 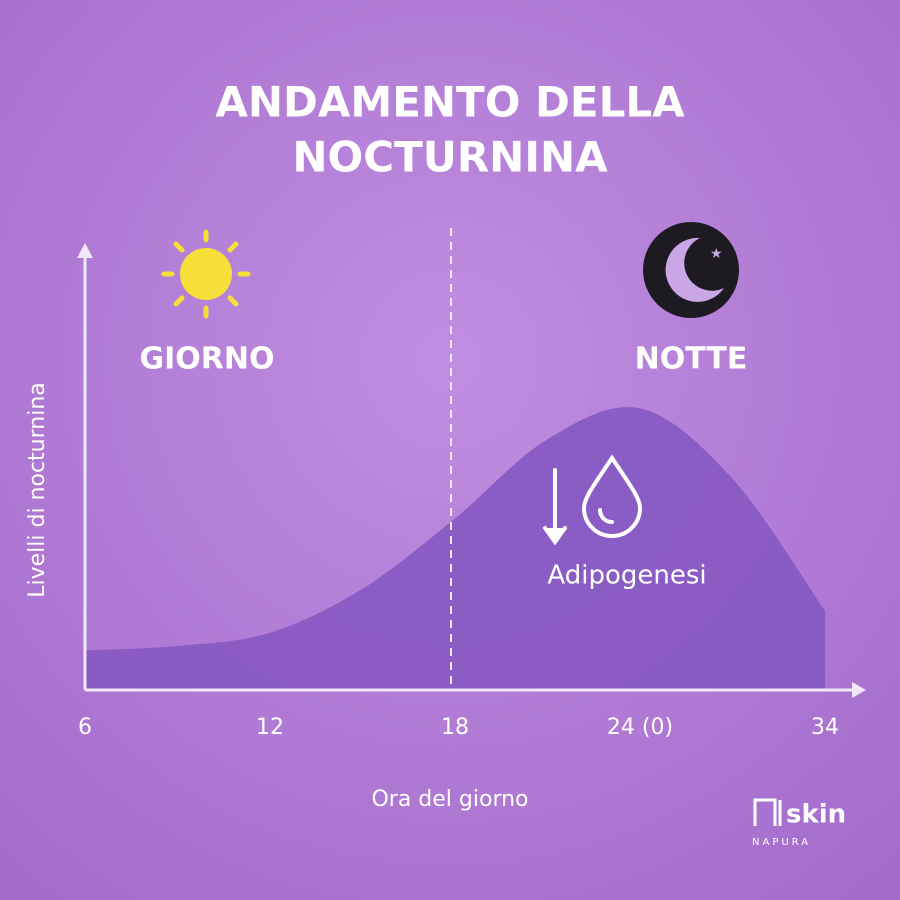 What do you see at coordinates (716, 254) in the screenshot?
I see `star: ★` at bounding box center [716, 254].